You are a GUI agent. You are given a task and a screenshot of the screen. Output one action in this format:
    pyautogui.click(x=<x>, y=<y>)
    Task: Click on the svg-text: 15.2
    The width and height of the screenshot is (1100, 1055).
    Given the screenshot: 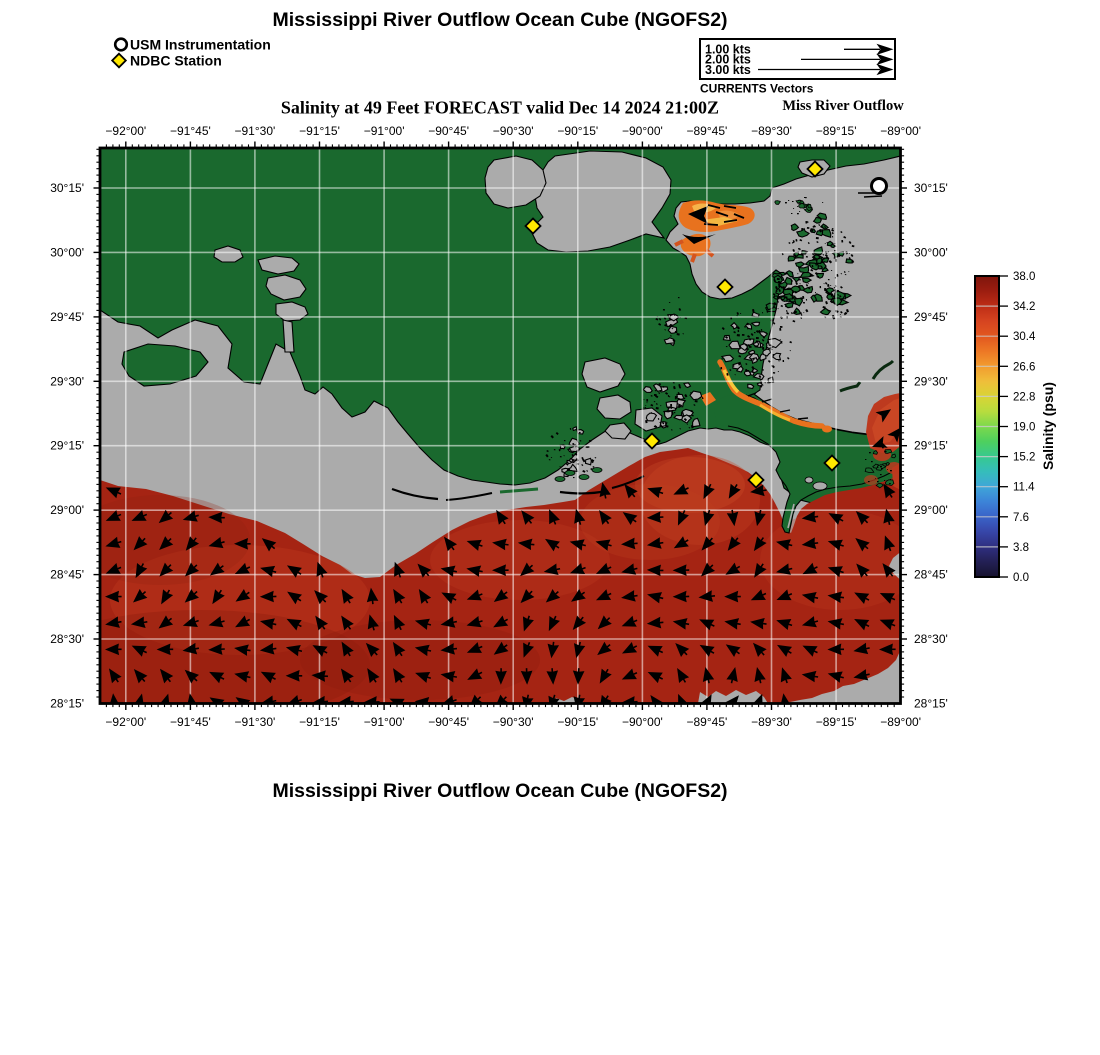 What is the action you would take?
    pyautogui.click(x=1024, y=458)
    